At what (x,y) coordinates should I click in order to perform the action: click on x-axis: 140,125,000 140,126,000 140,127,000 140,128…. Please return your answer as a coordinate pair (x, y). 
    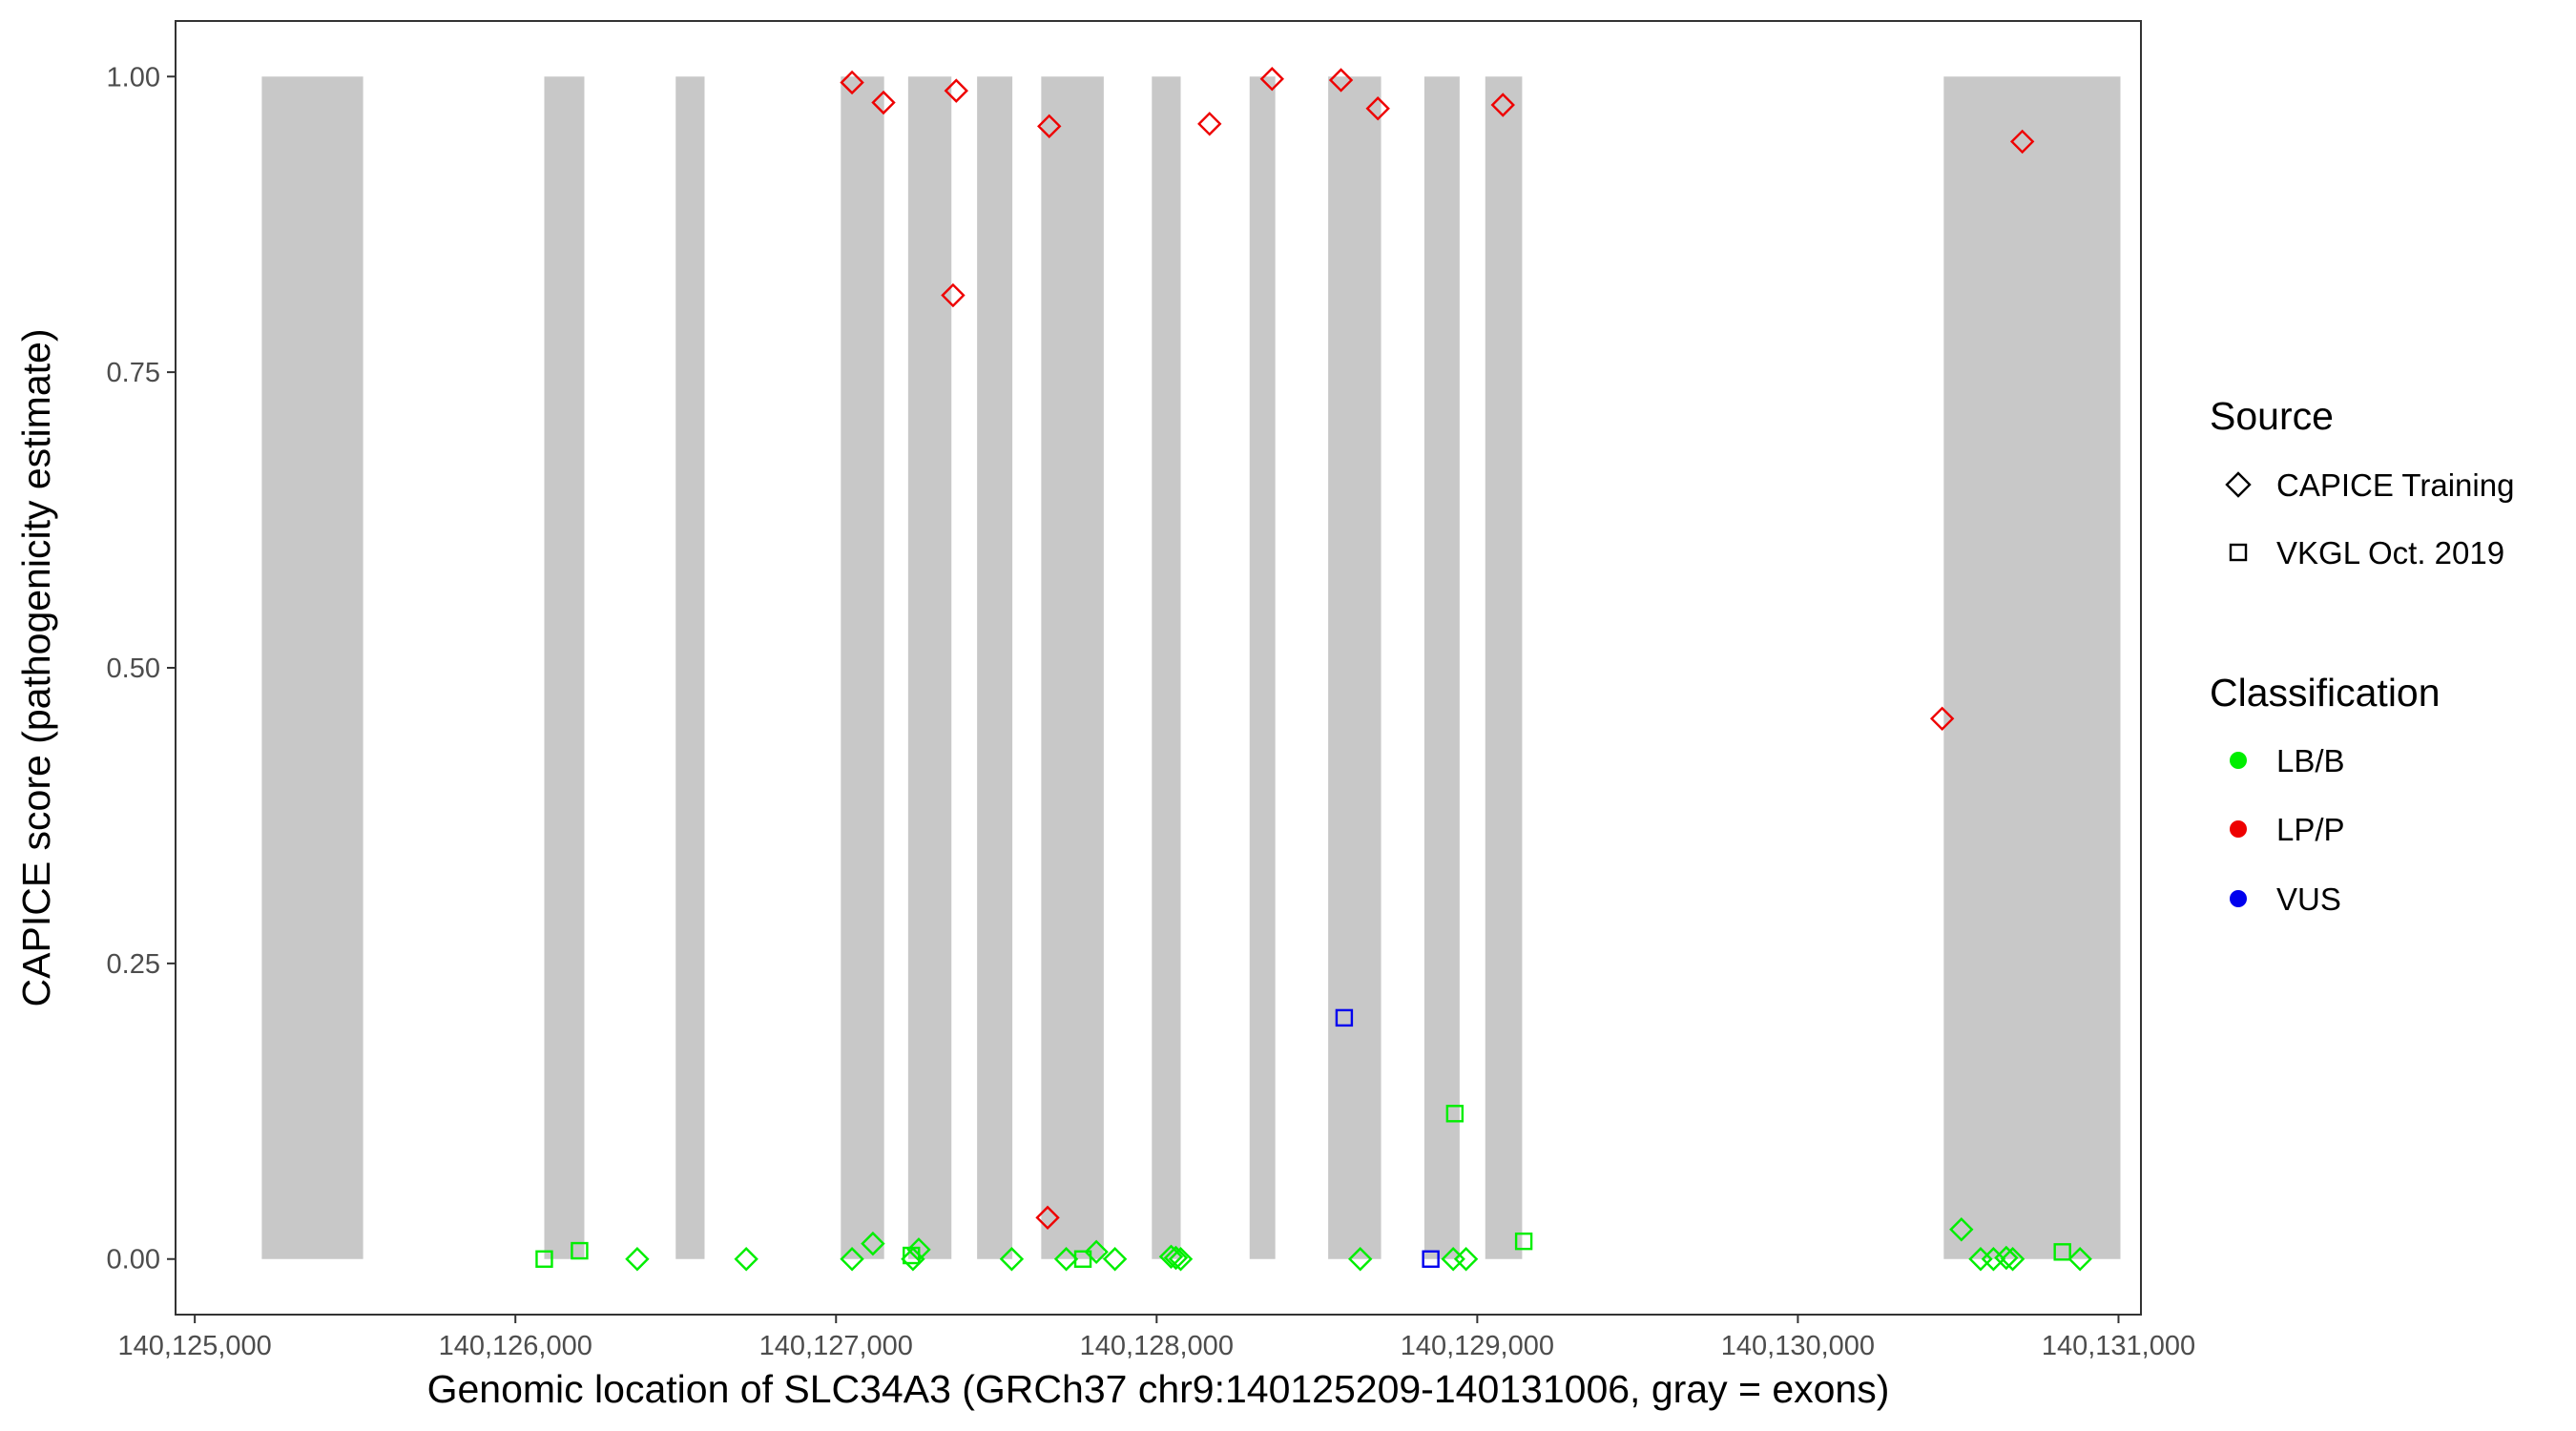
    Looking at the image, I should click on (1156, 1338).